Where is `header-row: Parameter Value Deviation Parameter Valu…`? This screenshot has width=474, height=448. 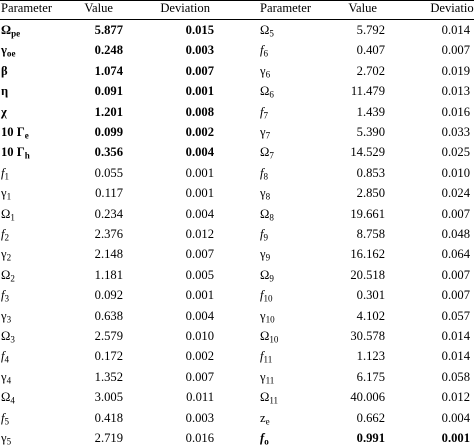
header-row: Parameter Value Deviation Parameter Valu… is located at coordinates (237, 9).